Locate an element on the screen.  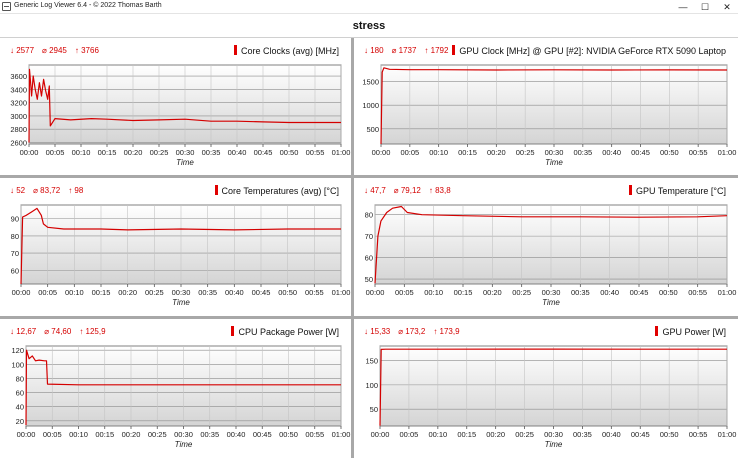
y-tick-label: 2600 is located at coordinates (18, 142).